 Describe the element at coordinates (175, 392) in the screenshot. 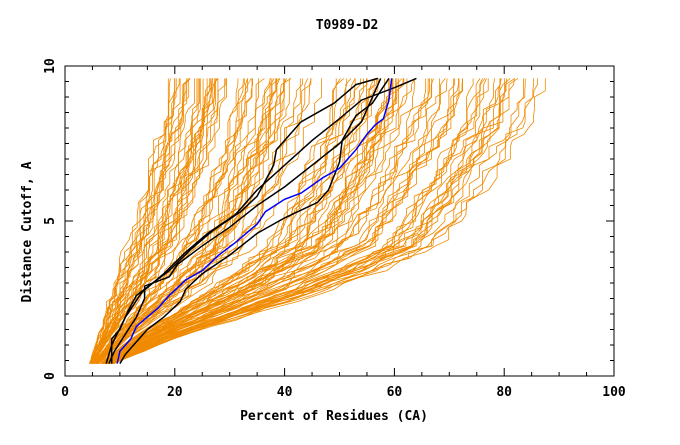

I see `x-tick-label: 20` at that location.